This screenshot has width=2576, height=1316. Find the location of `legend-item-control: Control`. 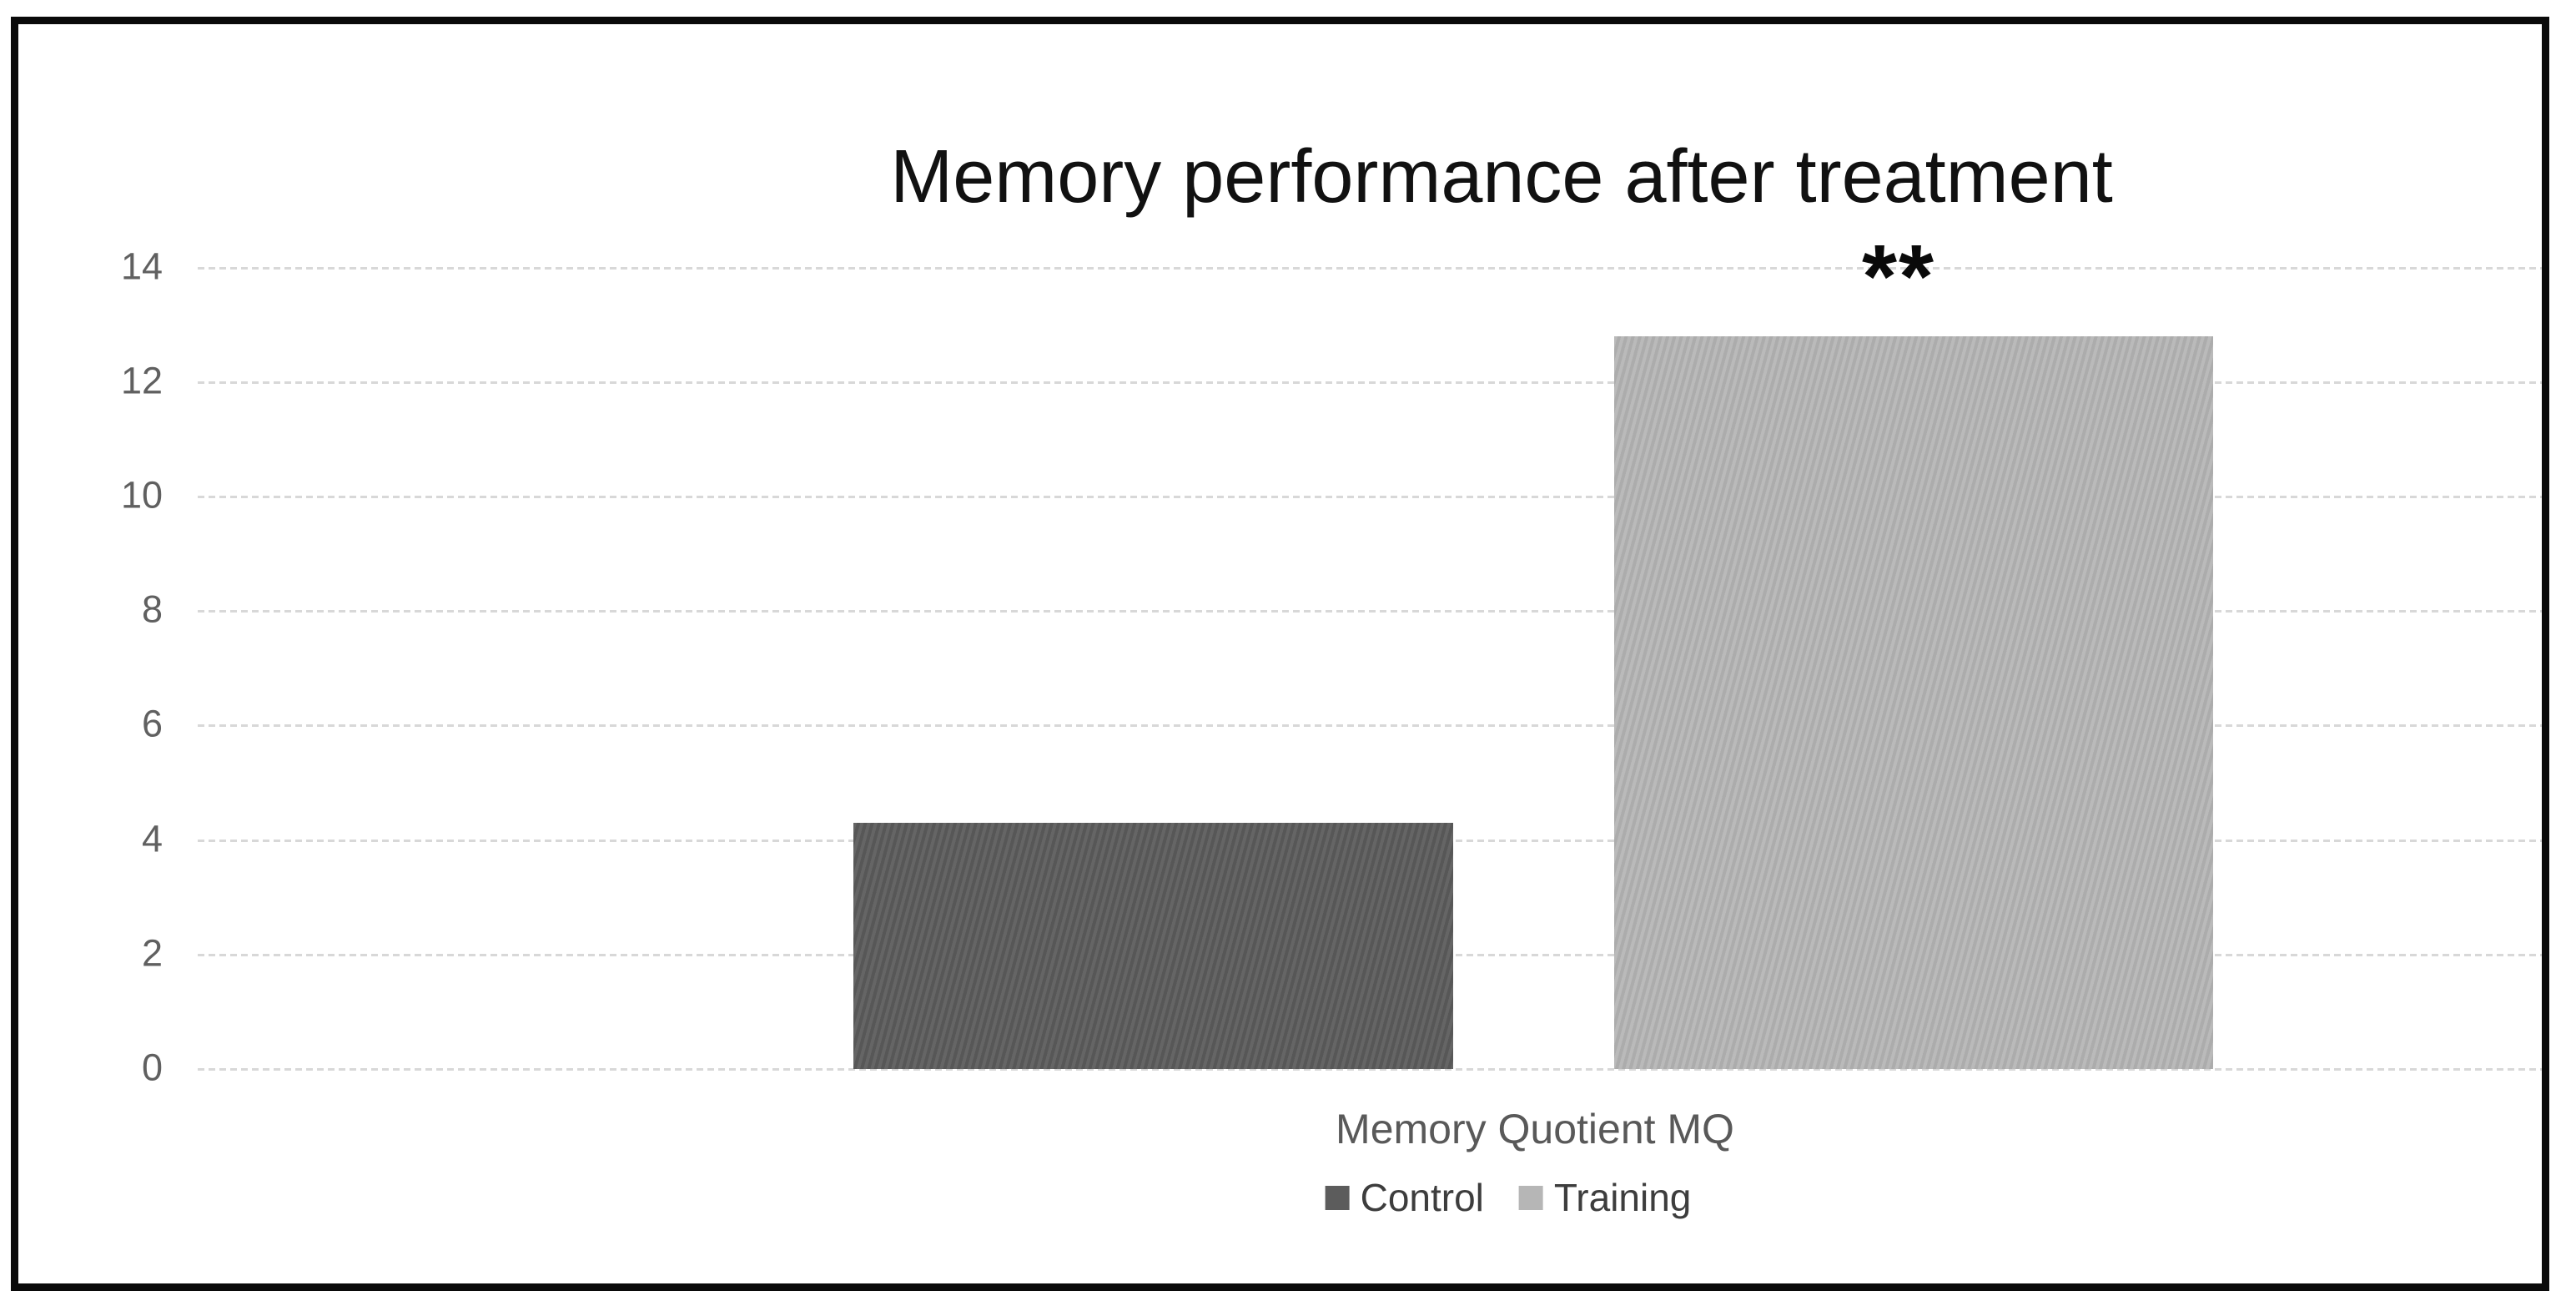

legend-item-control: Control is located at coordinates (1404, 1197).